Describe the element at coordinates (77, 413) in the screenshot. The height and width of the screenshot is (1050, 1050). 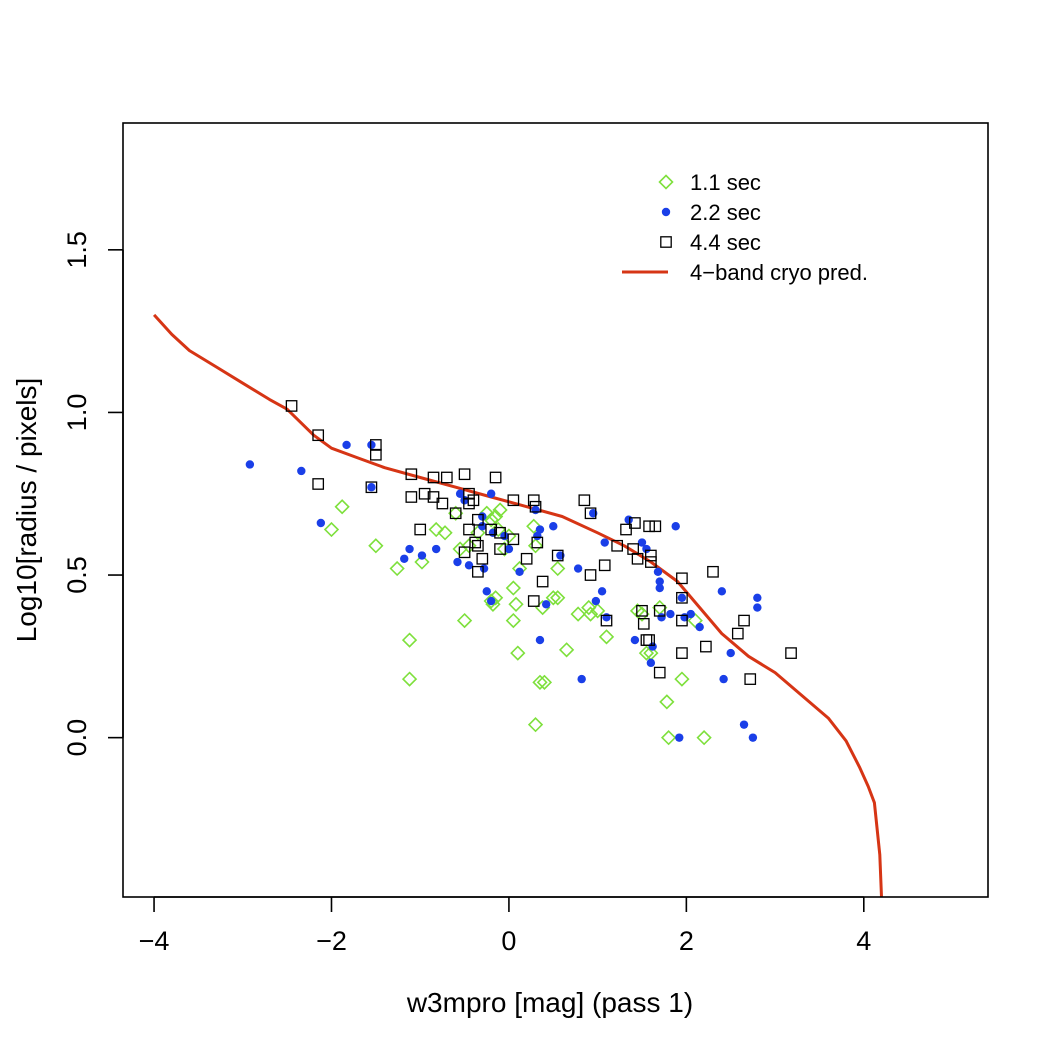
I see `y-tick-label: 1.0` at that location.